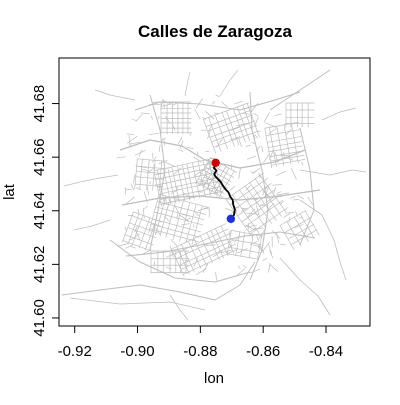 This screenshot has width=400, height=405. What do you see at coordinates (137, 351) in the screenshot?
I see `x-tick-label: -0.90` at bounding box center [137, 351].